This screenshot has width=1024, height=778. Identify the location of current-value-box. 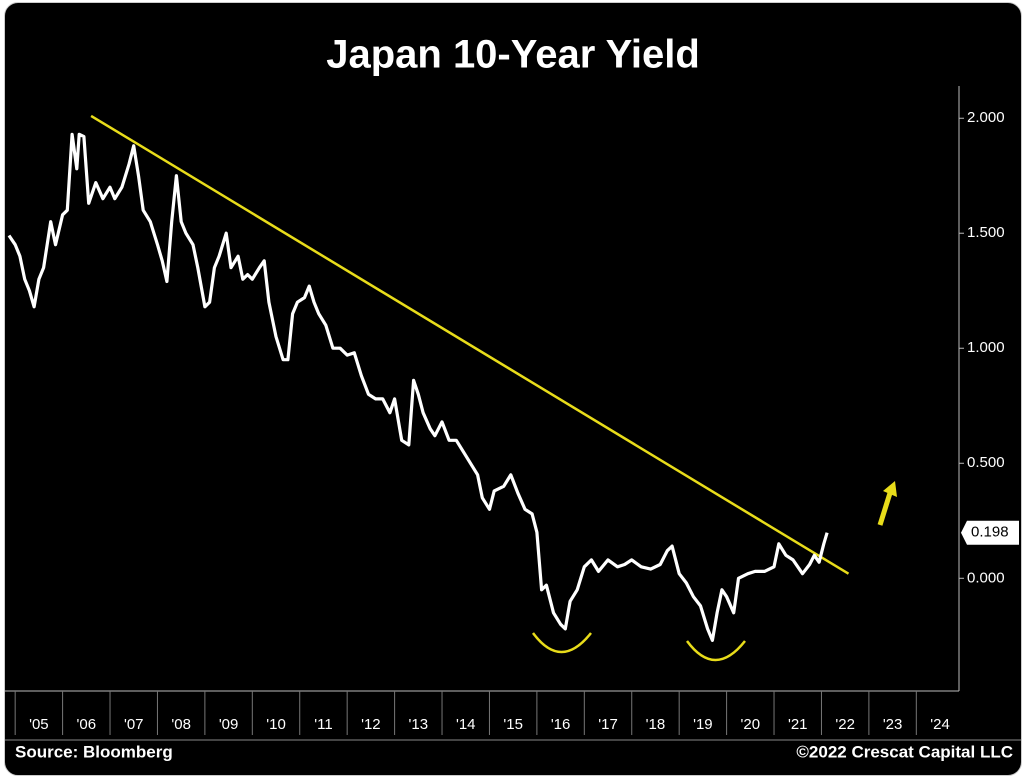
(990, 532).